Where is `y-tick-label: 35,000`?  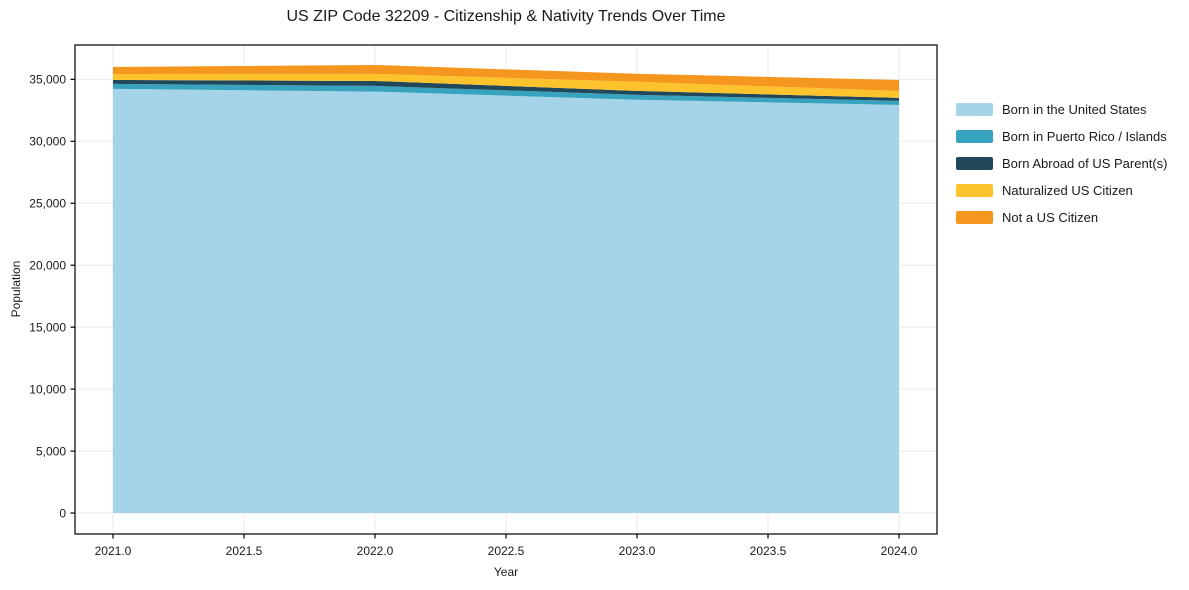
y-tick-label: 35,000 is located at coordinates (47, 80).